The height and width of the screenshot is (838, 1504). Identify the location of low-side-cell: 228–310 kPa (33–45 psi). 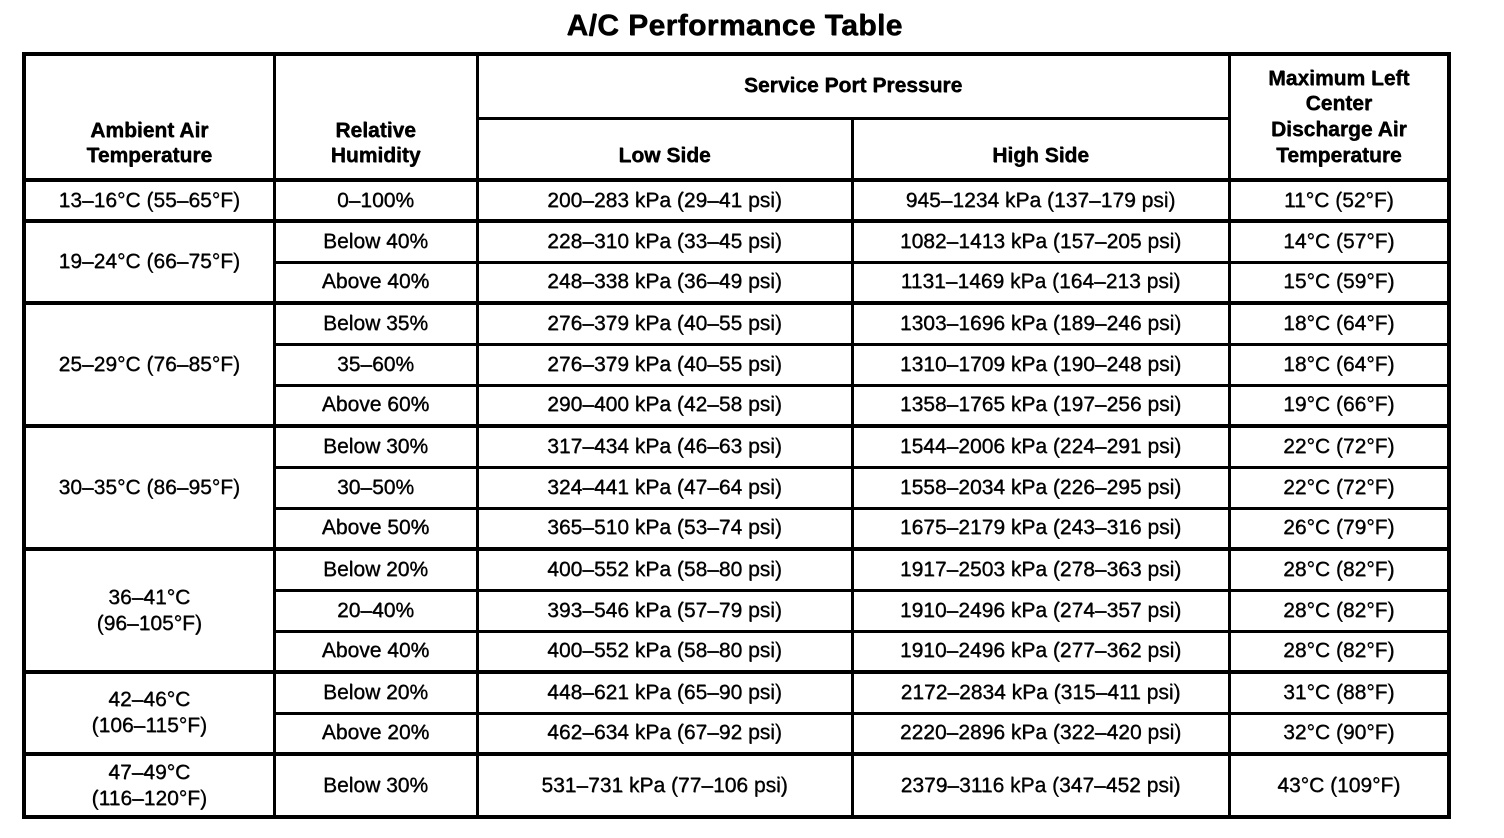
(664, 241).